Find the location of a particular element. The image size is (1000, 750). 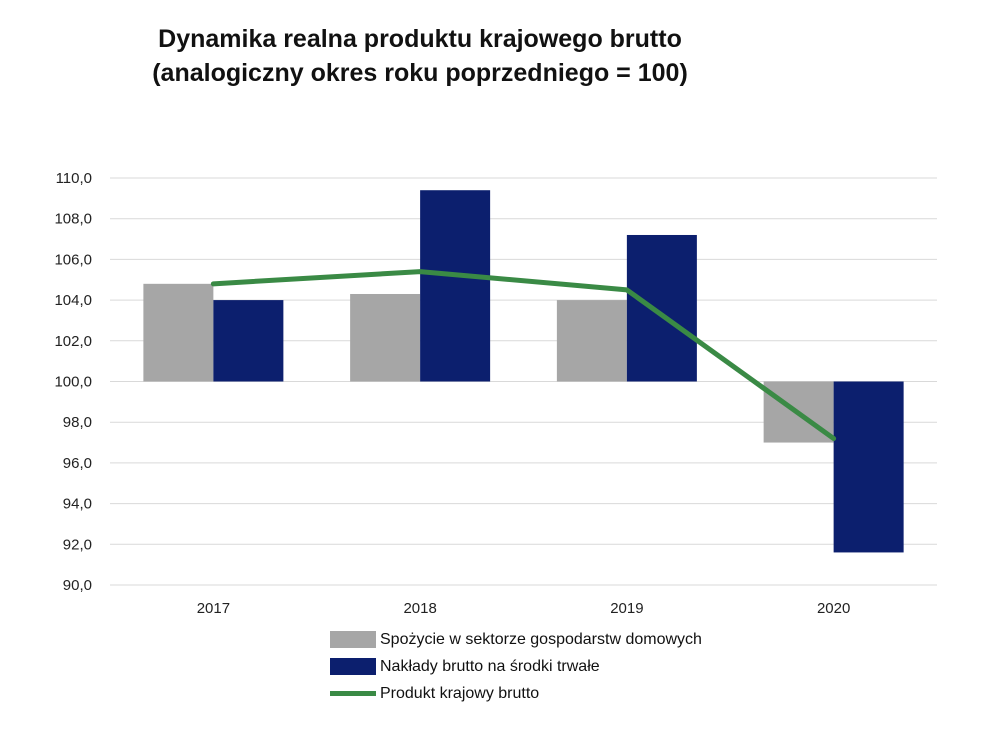

legend-item-consumption: Spożycie w sektorze gospodarstw domowych is located at coordinates (516, 639).